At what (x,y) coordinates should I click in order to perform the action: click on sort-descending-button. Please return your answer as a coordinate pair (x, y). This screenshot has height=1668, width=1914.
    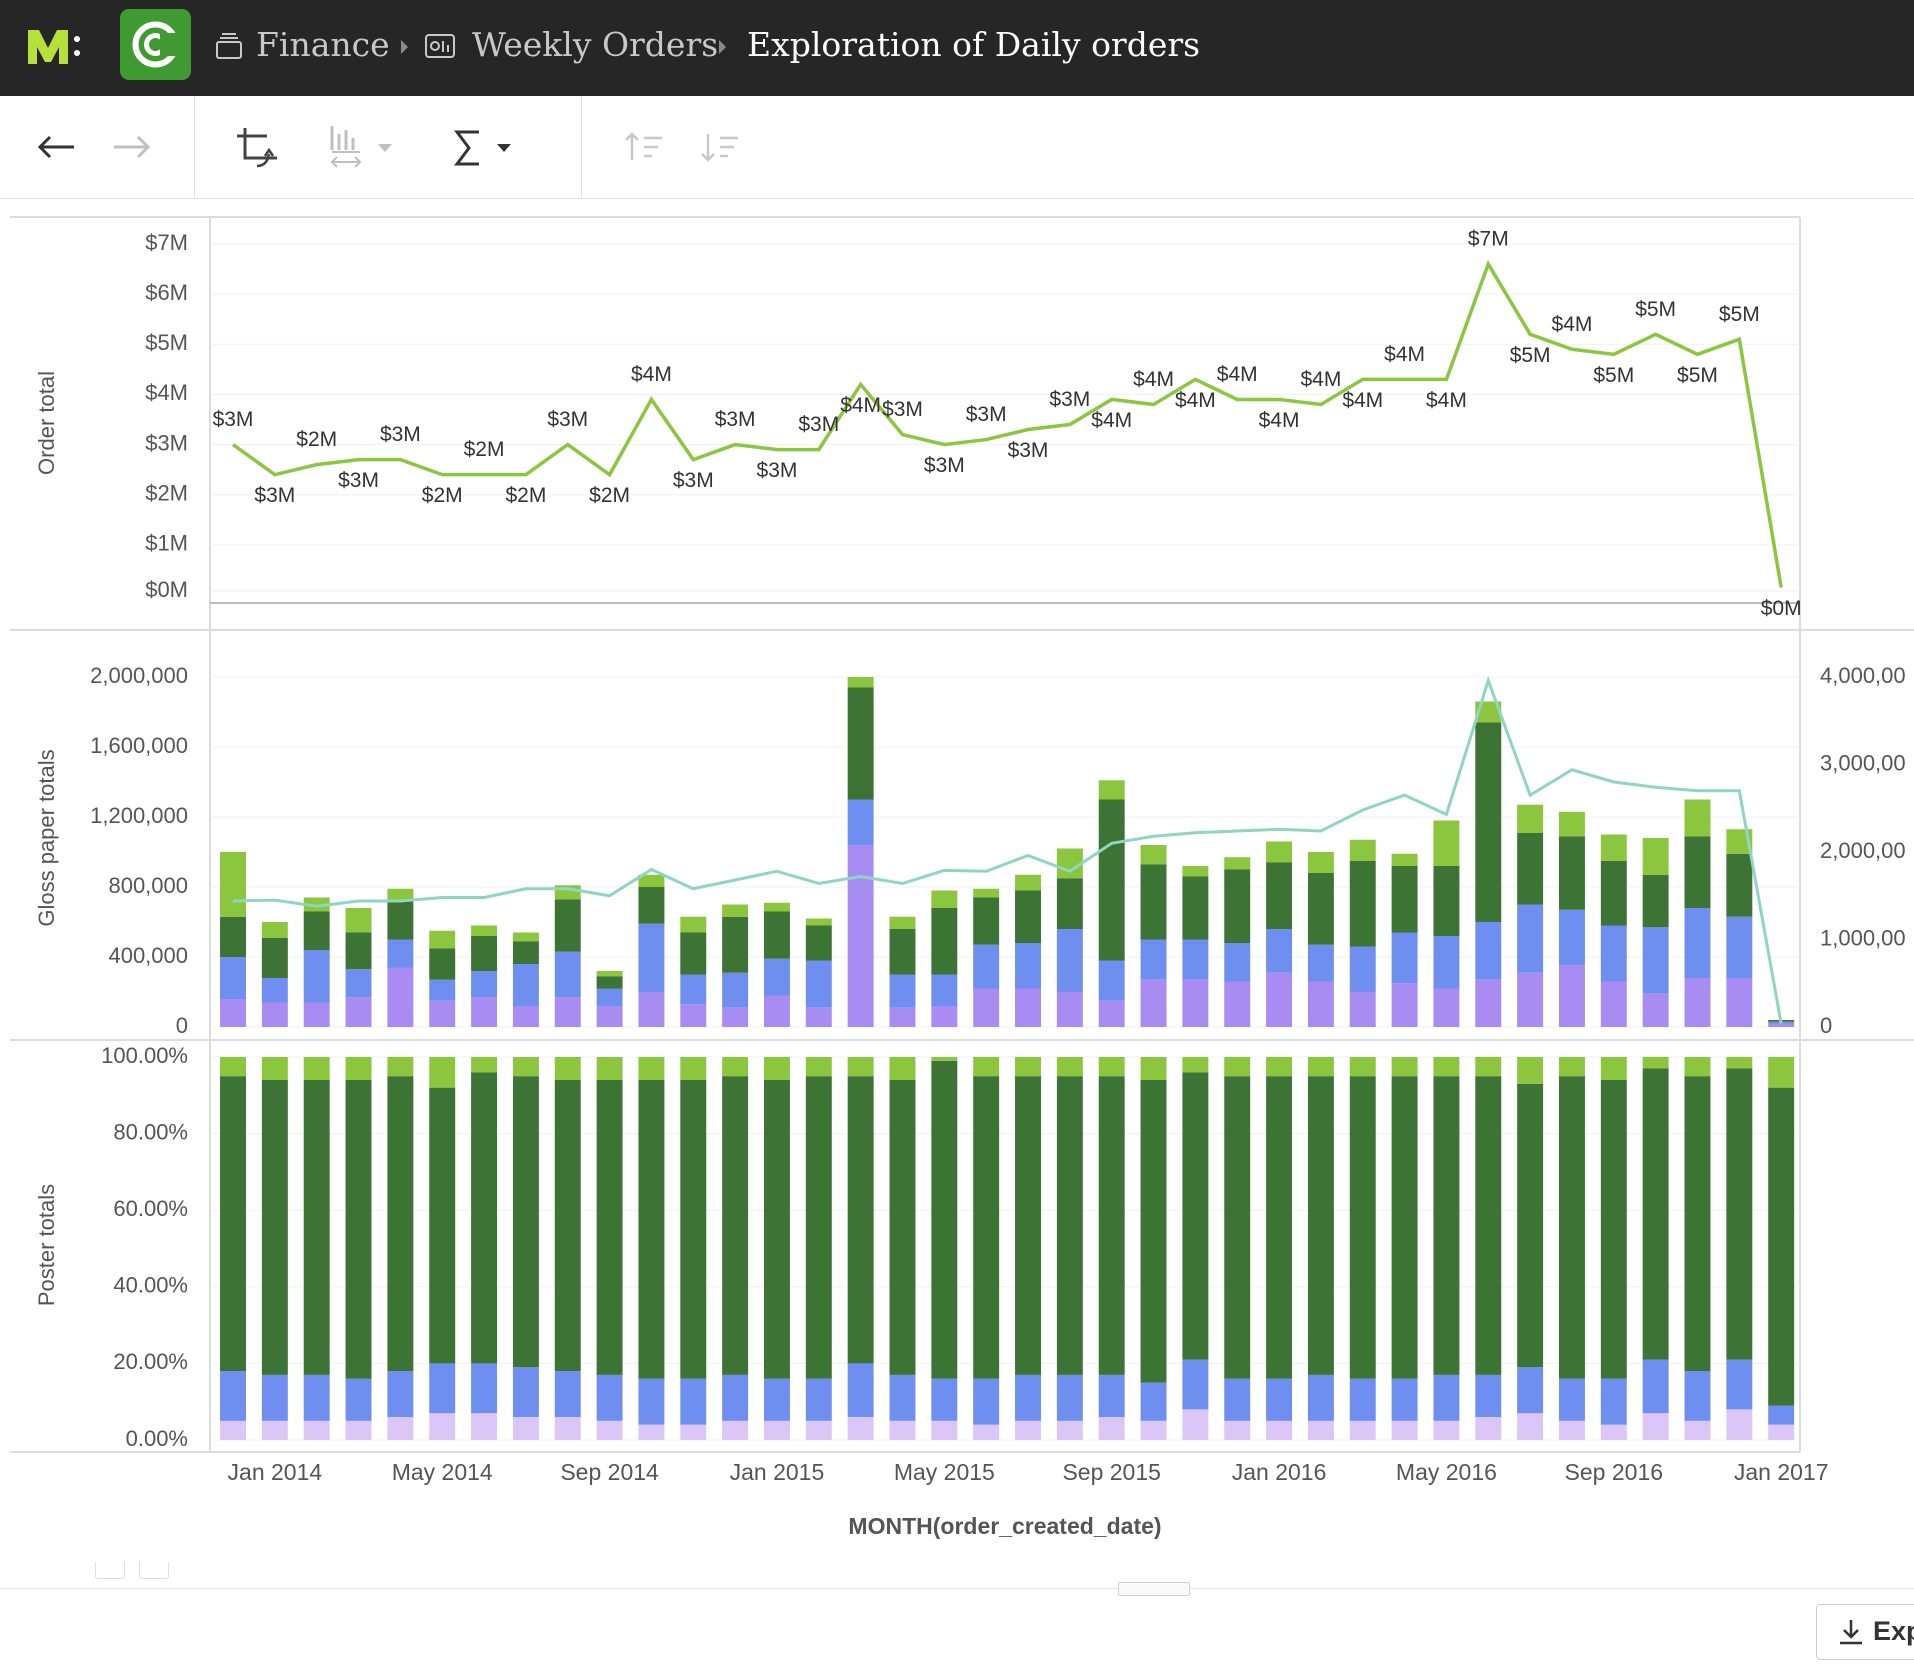
    Looking at the image, I should click on (721, 147).